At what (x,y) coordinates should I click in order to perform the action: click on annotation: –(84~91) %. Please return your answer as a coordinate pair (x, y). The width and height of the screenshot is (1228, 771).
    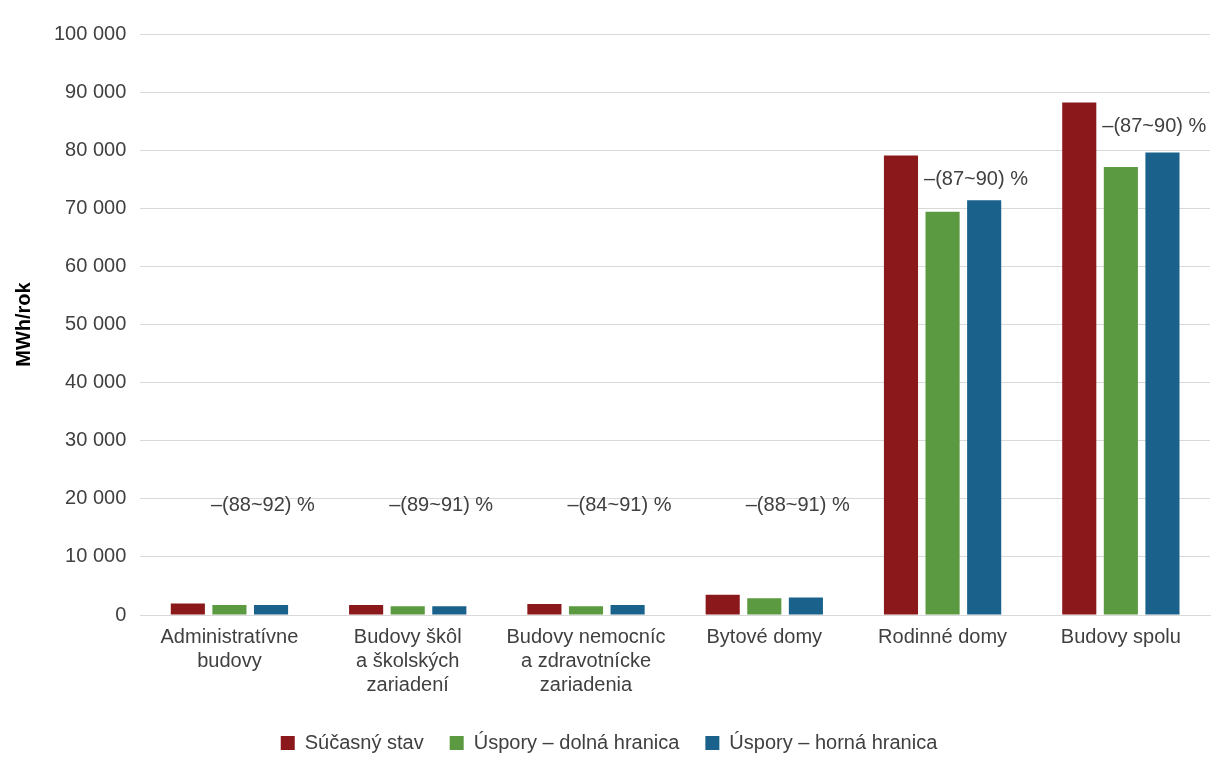
    Looking at the image, I should click on (619, 503).